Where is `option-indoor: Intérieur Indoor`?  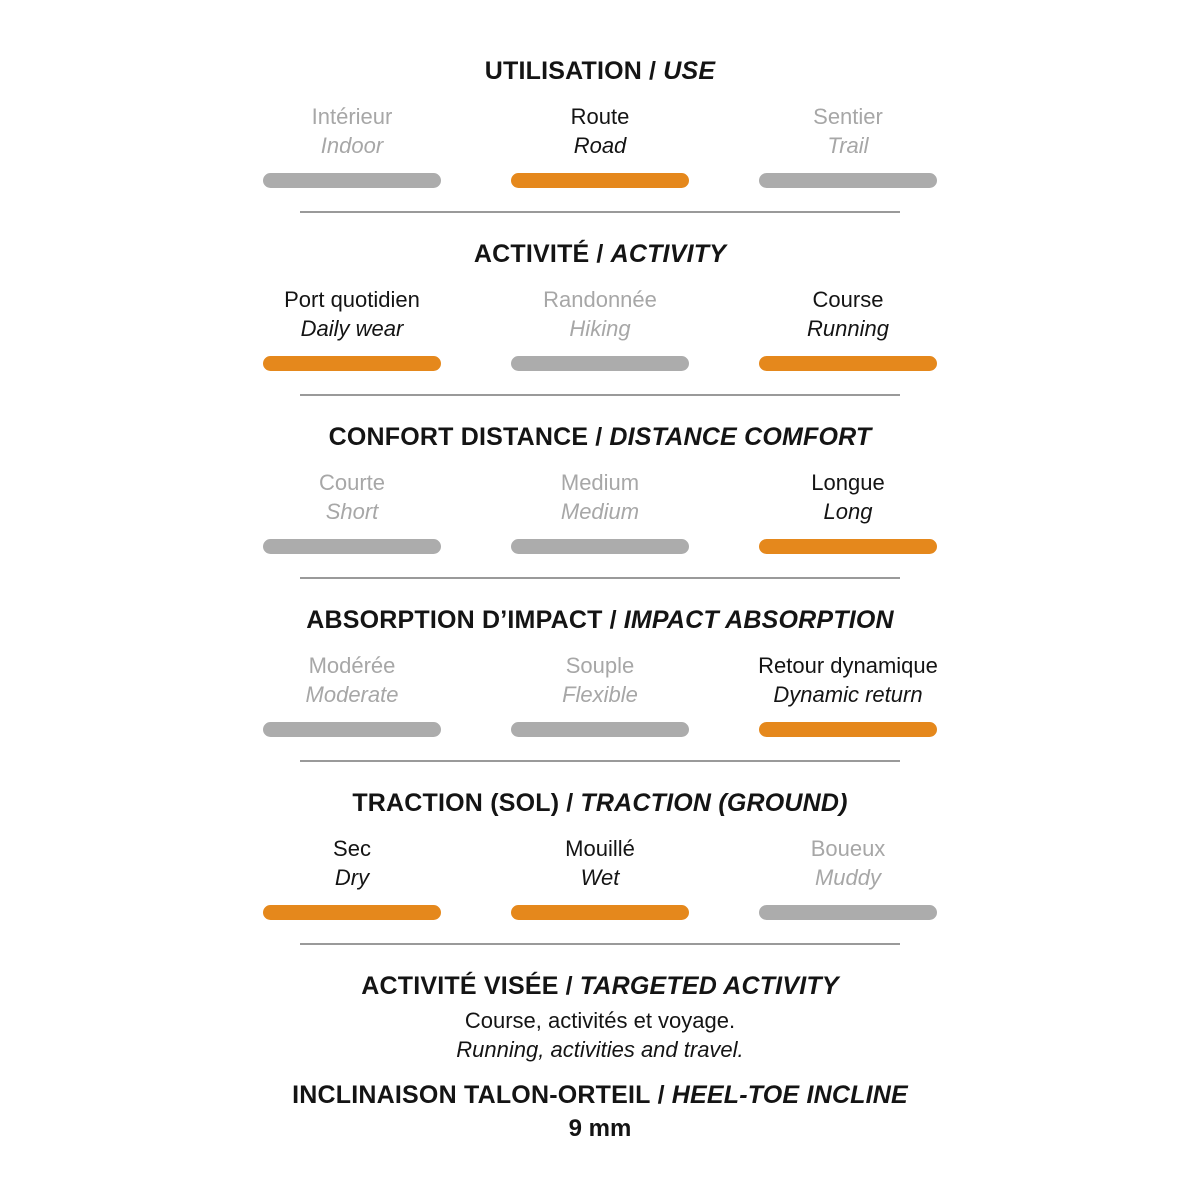
option-indoor: Intérieur Indoor is located at coordinates (352, 145).